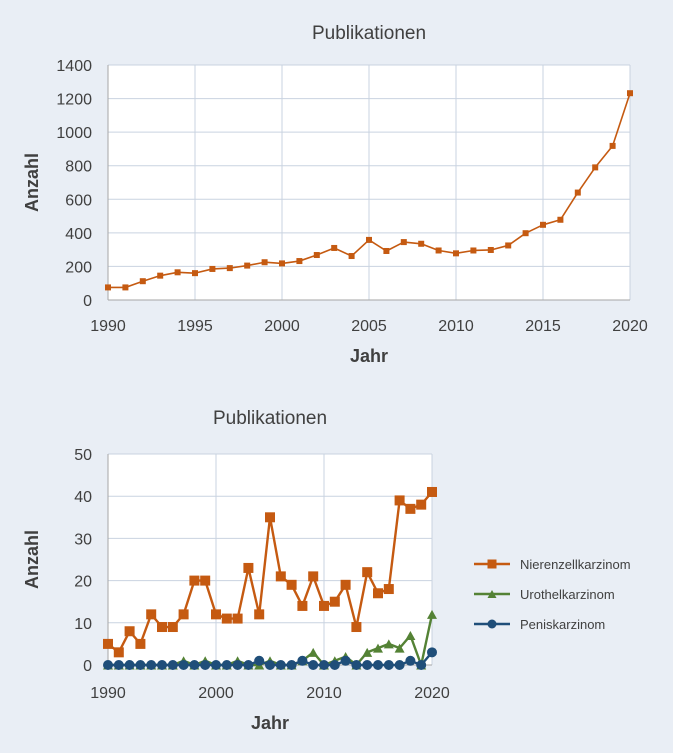  Describe the element at coordinates (83, 539) in the screenshot. I see `y-tick-label: 30` at that location.